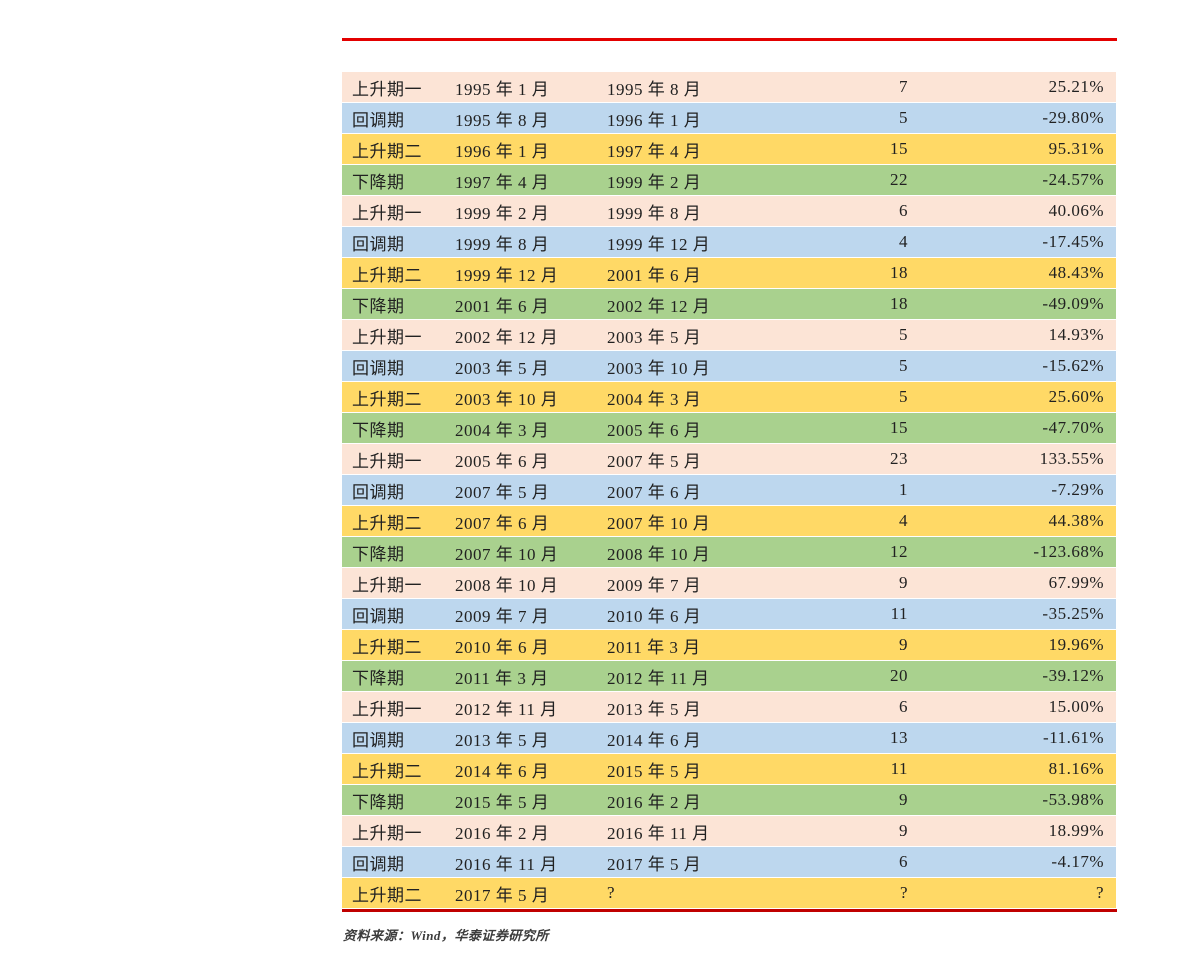 This screenshot has width=1191, height=961. I want to click on end-date-cell: 2012 年 11 月, so click(658, 678).